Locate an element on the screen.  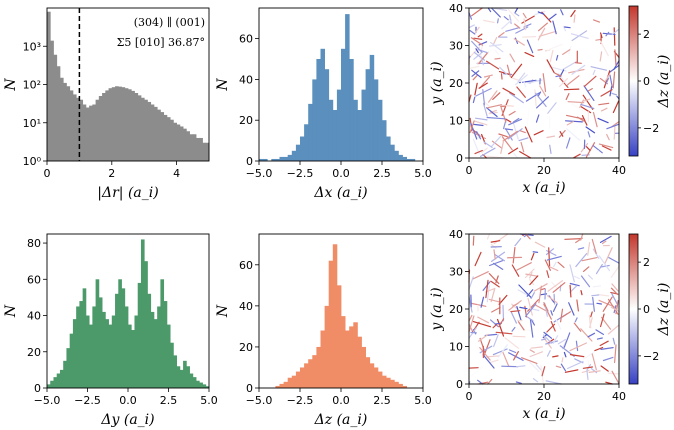
y-tick-label: 20 is located at coordinates (34, 352).